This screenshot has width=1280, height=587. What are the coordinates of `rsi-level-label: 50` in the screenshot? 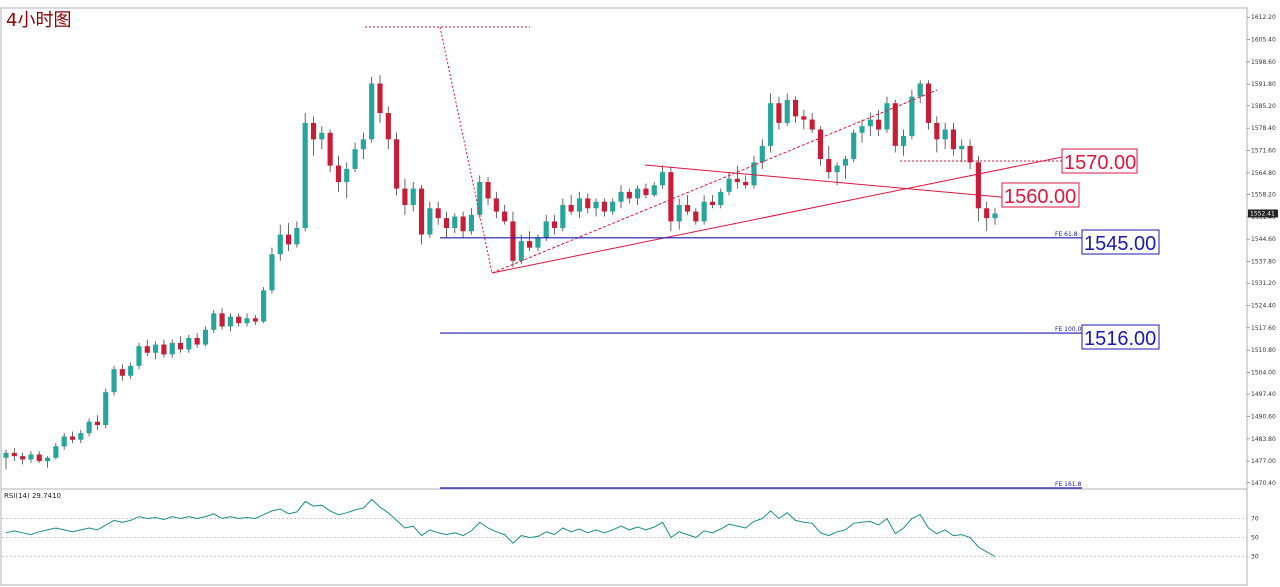 It's located at (1255, 538).